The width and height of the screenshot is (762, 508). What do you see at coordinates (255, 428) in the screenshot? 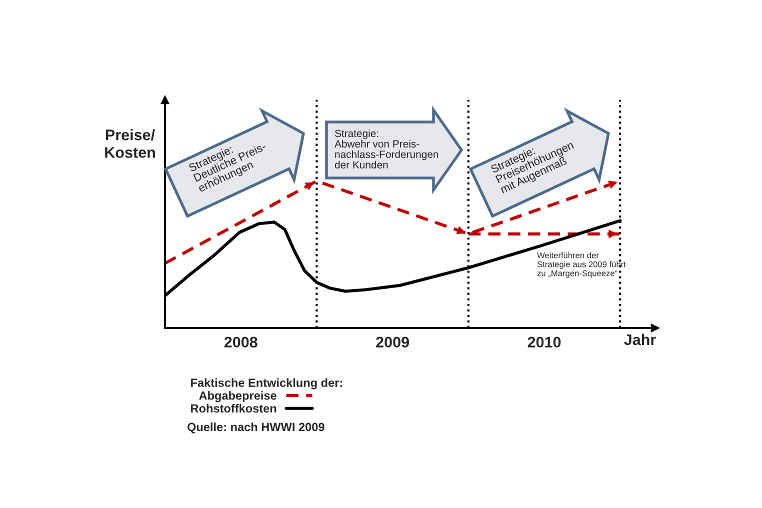
I see `source-note: Quelle: nach HWWI 2009` at bounding box center [255, 428].